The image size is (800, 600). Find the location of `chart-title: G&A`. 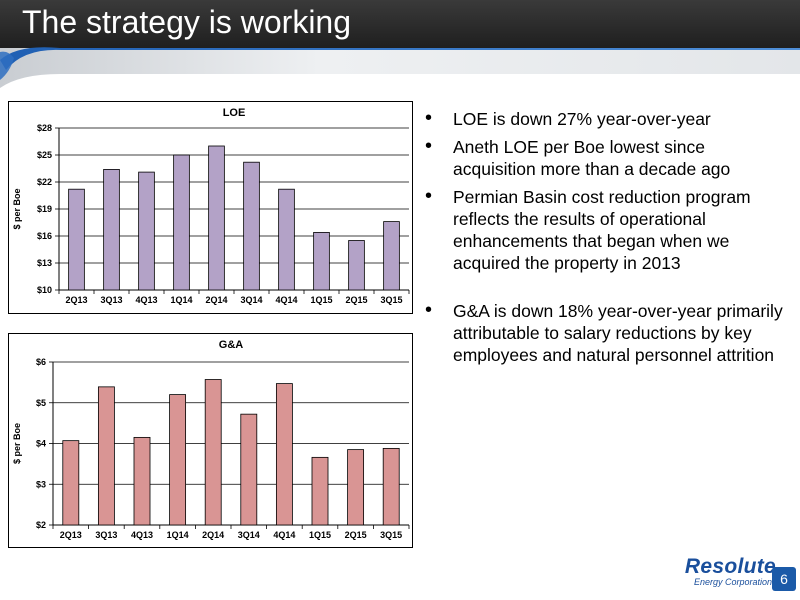

chart-title: G&A is located at coordinates (231, 345).